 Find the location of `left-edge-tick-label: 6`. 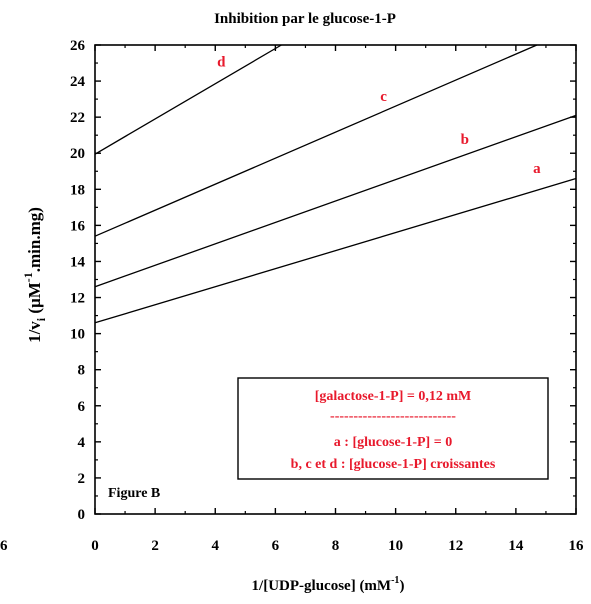

left-edge-tick-label: 6 is located at coordinates (4, 546).